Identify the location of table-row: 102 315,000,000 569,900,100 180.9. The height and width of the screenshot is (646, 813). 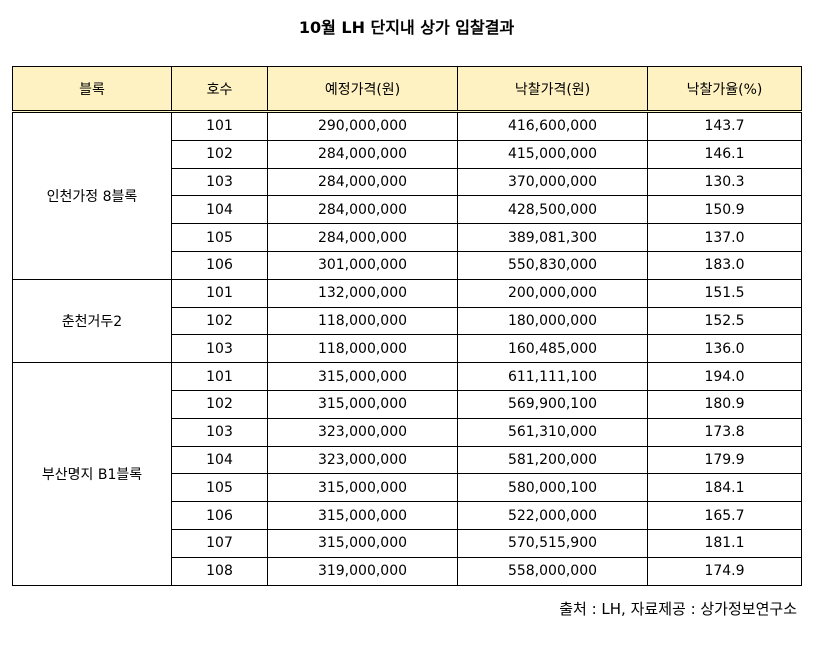
(407, 404).